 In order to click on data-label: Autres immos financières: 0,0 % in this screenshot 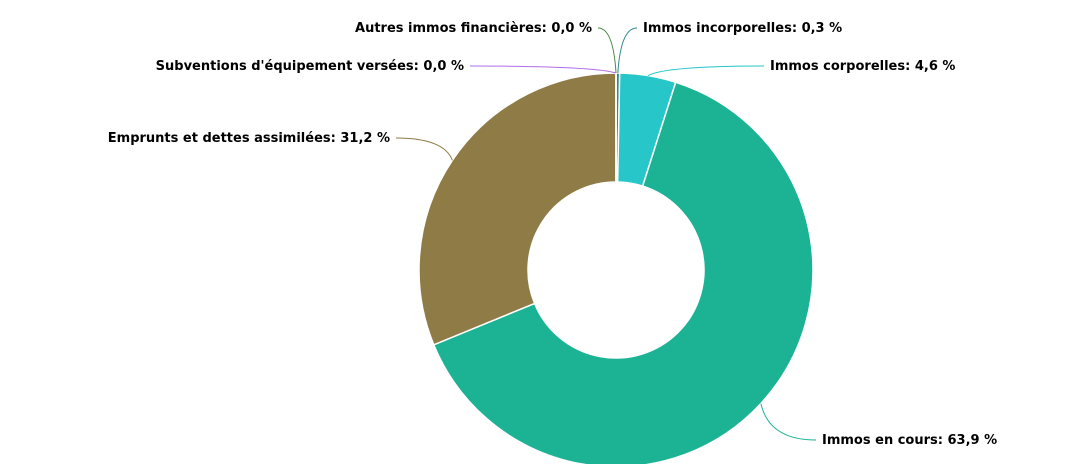, I will do `click(473, 28)`.